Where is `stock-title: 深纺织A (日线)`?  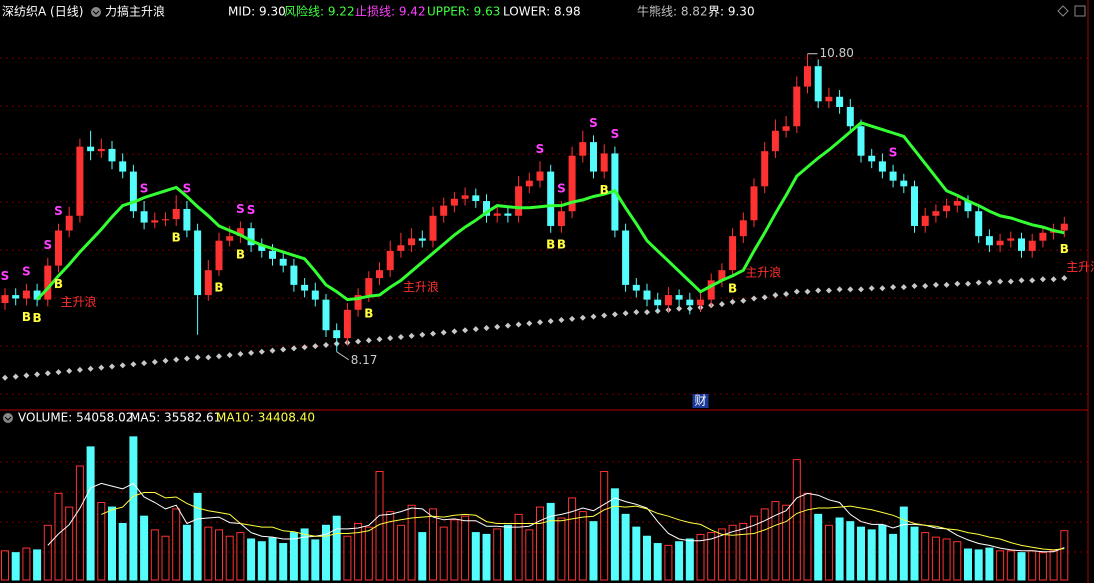
stock-title: 深纺织A (日线) is located at coordinates (42, 12).